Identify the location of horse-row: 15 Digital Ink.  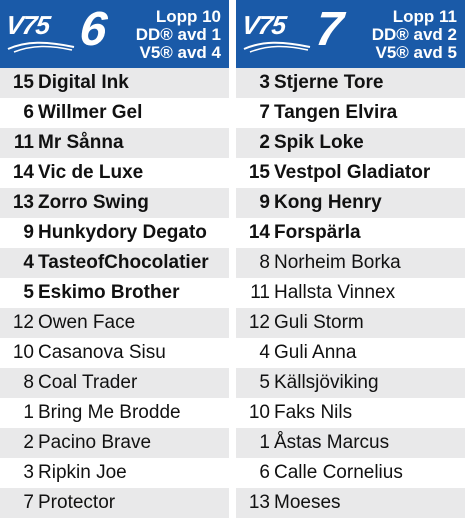
(114, 83).